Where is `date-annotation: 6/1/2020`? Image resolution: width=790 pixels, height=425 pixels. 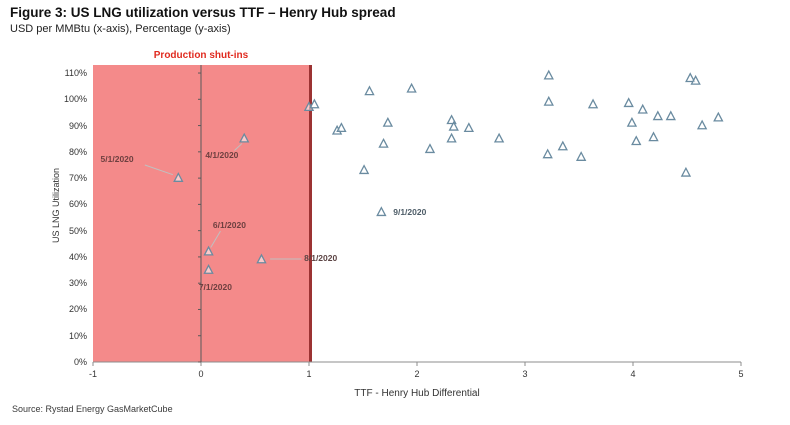 date-annotation: 6/1/2020 is located at coordinates (229, 224).